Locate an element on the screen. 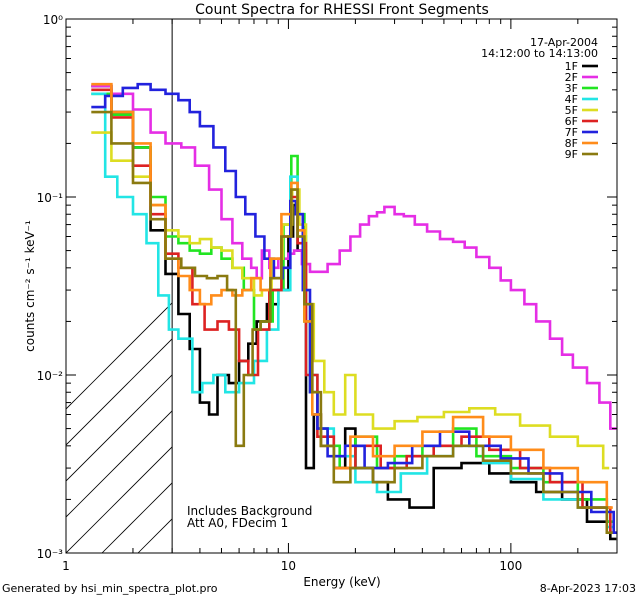 This screenshot has height=600, width=640. legend-label-7f: 7F is located at coordinates (571, 132).